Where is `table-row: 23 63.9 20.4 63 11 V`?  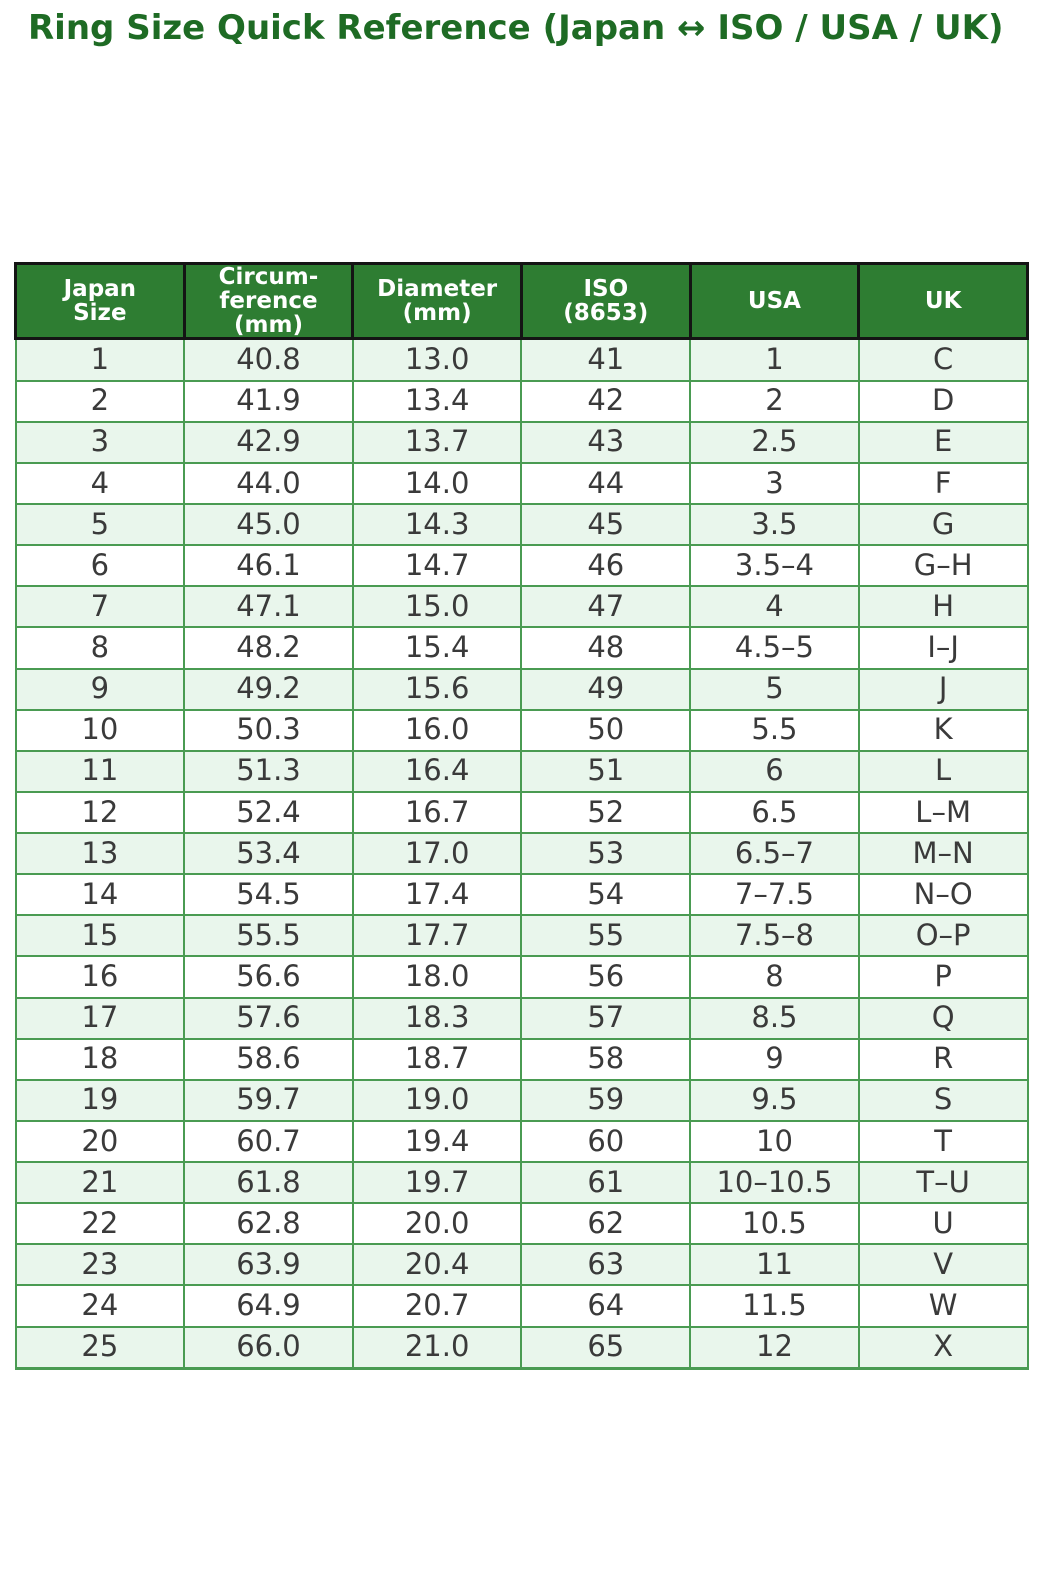
table-row: 23 63.9 20.4 63 11 V is located at coordinates (521, 1265).